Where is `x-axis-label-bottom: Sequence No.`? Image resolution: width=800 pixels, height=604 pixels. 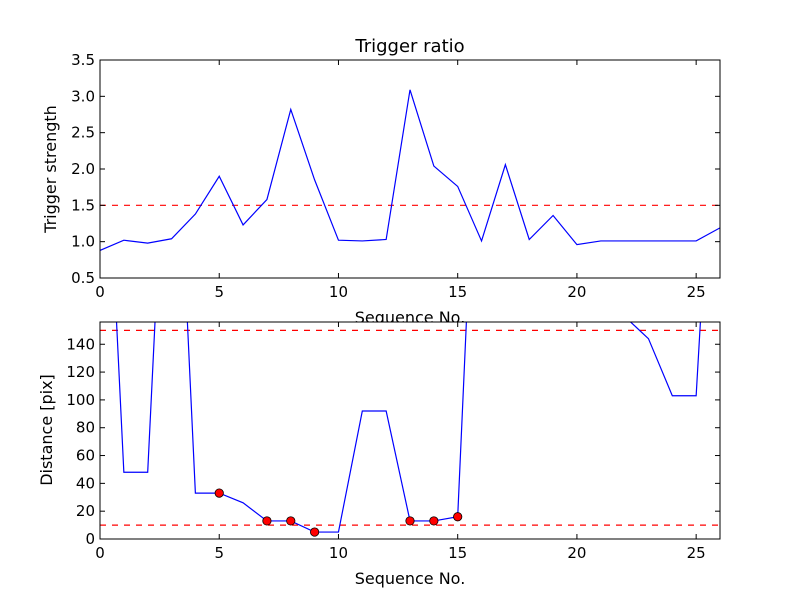 x-axis-label-bottom: Sequence No. is located at coordinates (410, 578).